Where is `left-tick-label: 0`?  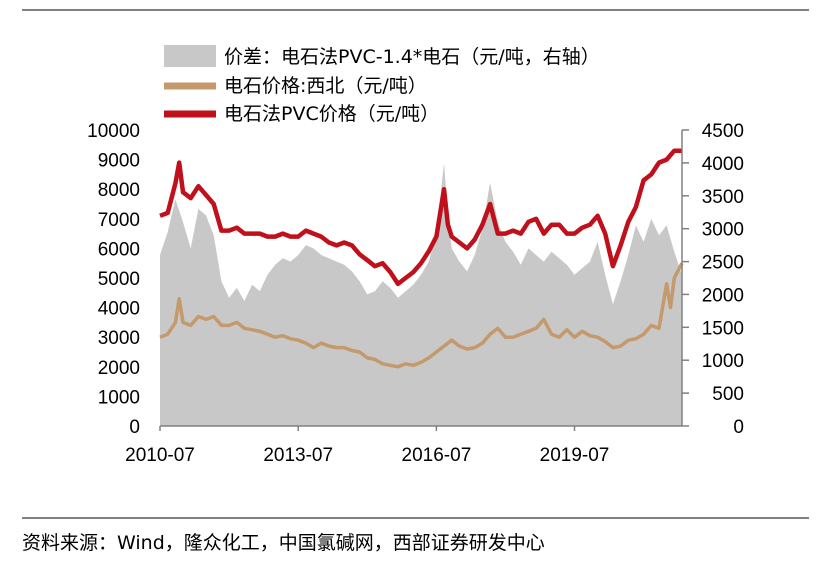 left-tick-label: 0 is located at coordinates (134, 427).